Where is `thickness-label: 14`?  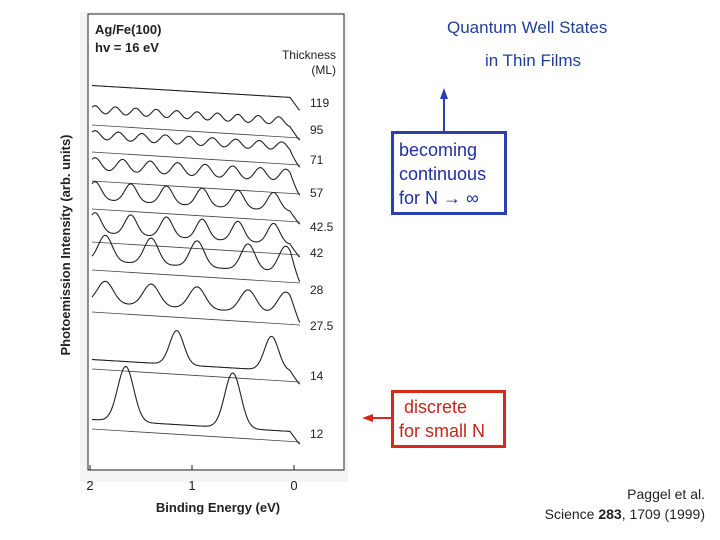 thickness-label: 14 is located at coordinates (317, 376).